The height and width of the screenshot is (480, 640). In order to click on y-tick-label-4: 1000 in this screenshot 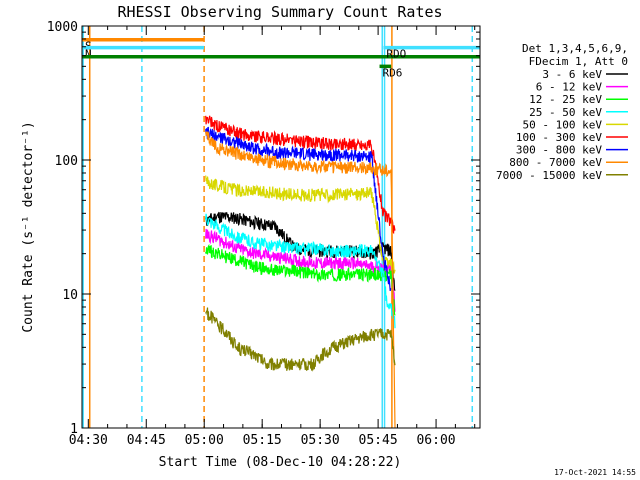, I will do `click(62, 27)`.